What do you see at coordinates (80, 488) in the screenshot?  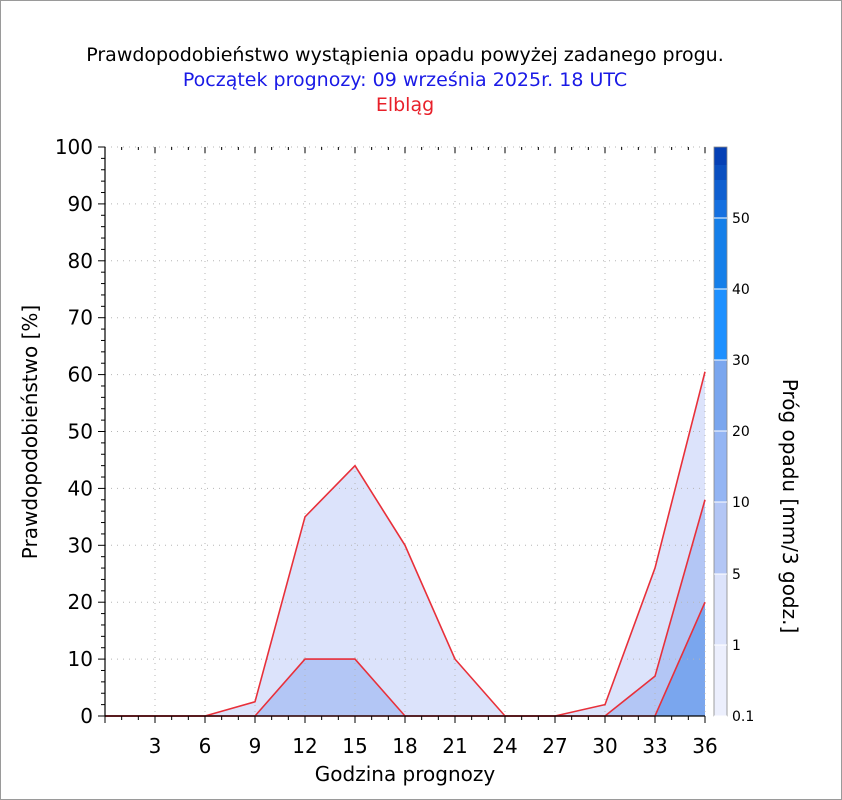 I see `y-tick-label: 40` at bounding box center [80, 488].